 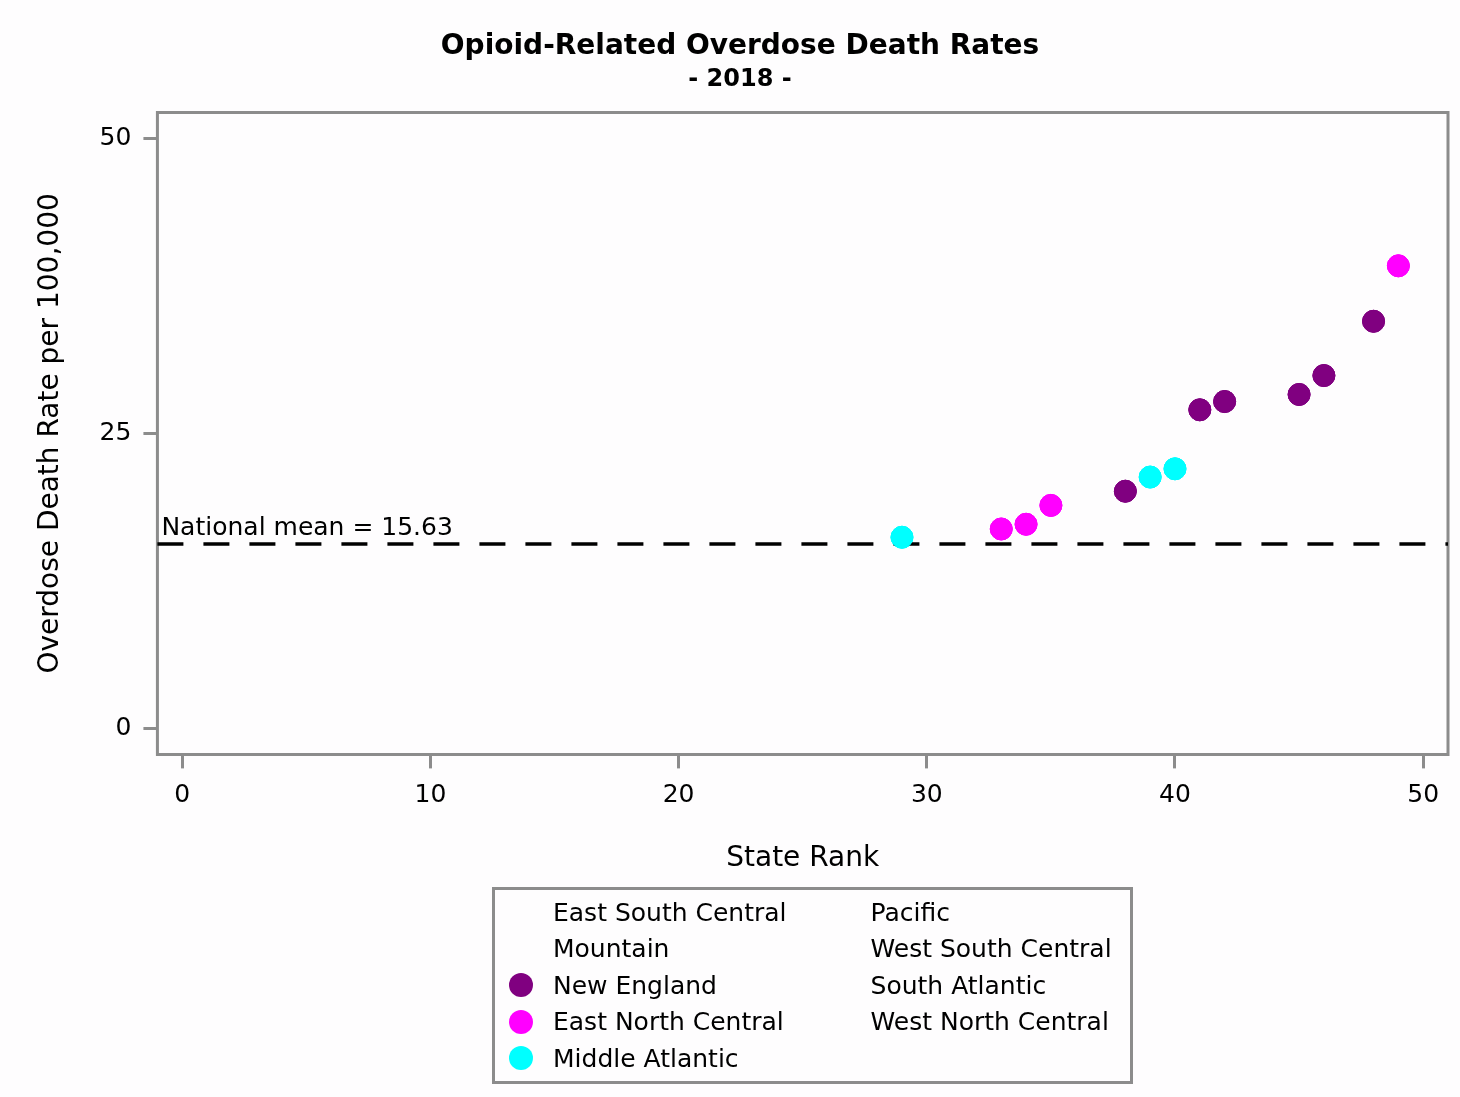 What do you see at coordinates (430, 793) in the screenshot?
I see `x-tick-label: 10` at bounding box center [430, 793].